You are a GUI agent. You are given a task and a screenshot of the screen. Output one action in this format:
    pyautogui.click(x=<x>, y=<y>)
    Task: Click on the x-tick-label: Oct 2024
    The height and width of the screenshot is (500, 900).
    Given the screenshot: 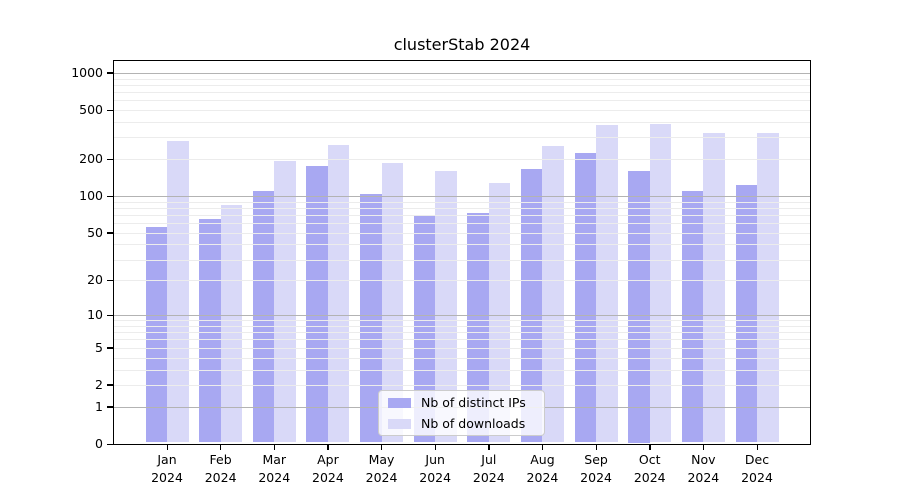 What is the action you would take?
    pyautogui.click(x=649, y=468)
    